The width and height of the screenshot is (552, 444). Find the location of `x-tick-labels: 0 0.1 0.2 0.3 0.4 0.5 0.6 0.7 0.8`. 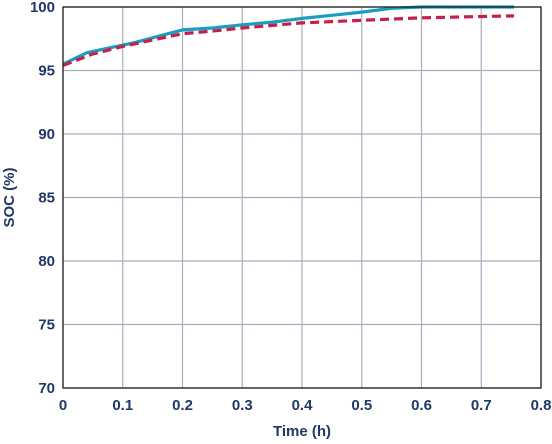

x-tick-labels: 0 0.1 0.2 0.3 0.4 0.5 0.6 0.7 0.8 is located at coordinates (305, 405).